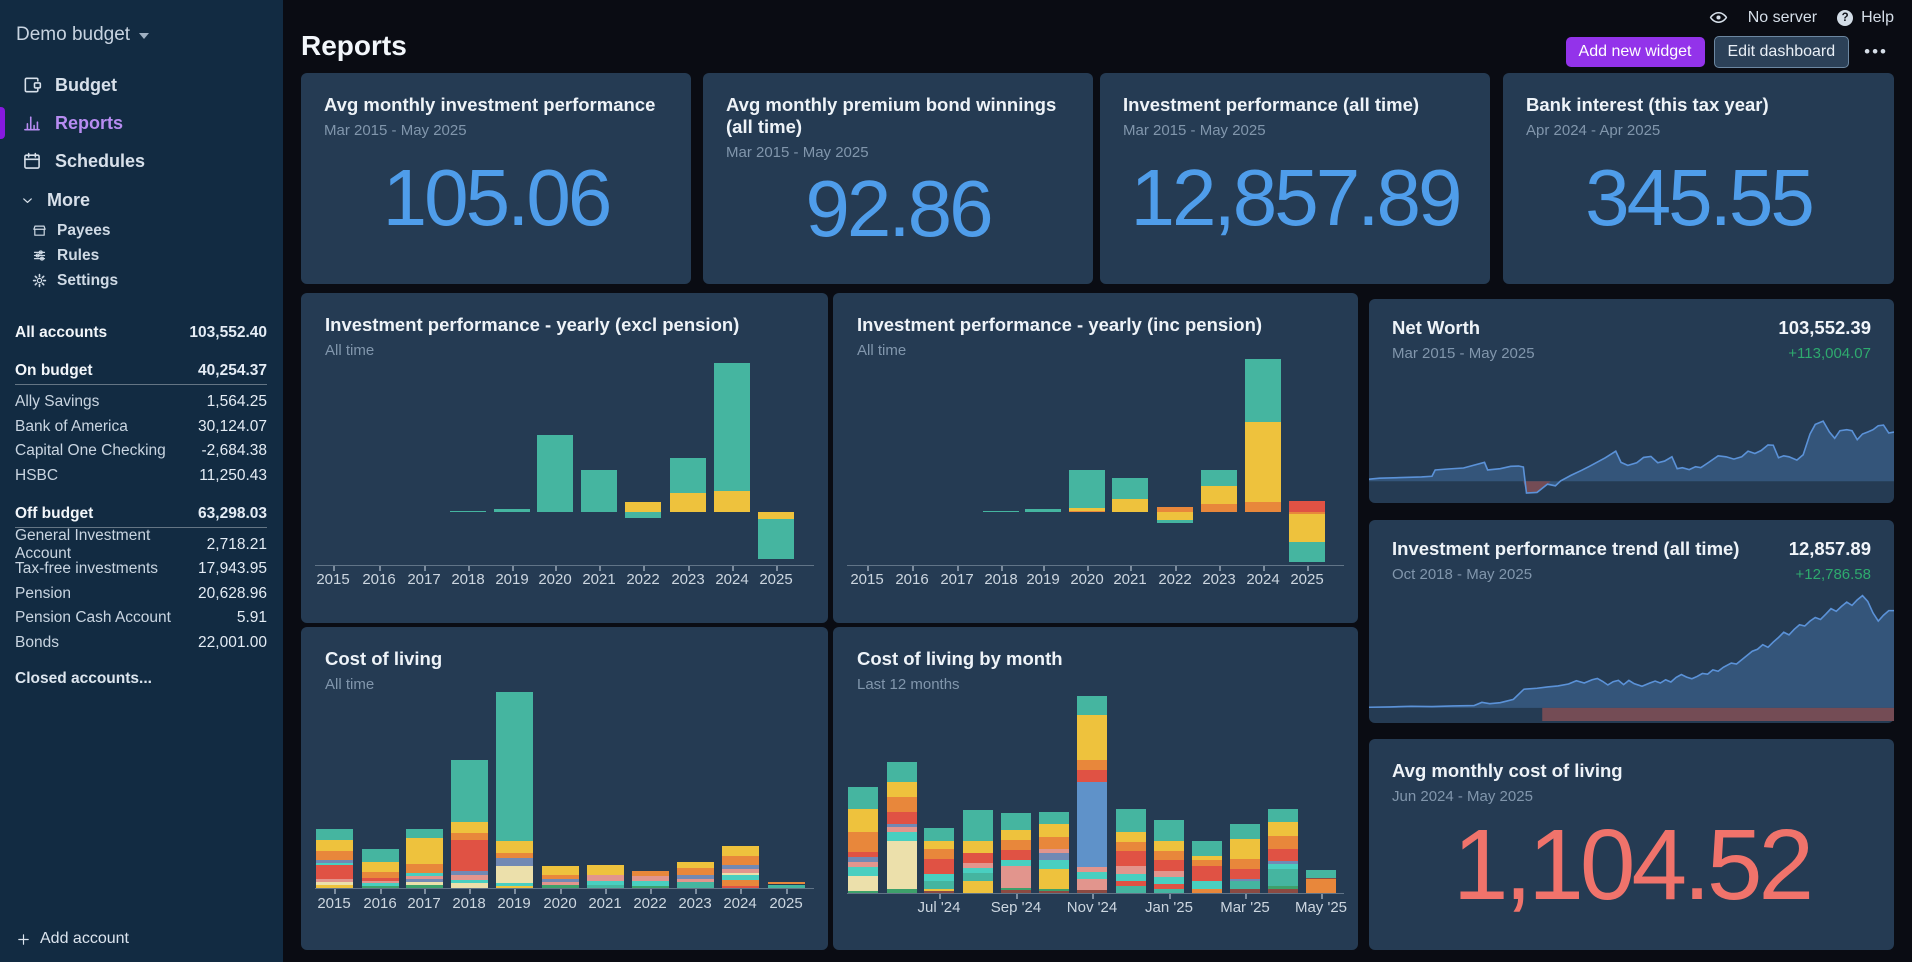  I want to click on sidebar-item-rules: Rules, so click(141, 255).